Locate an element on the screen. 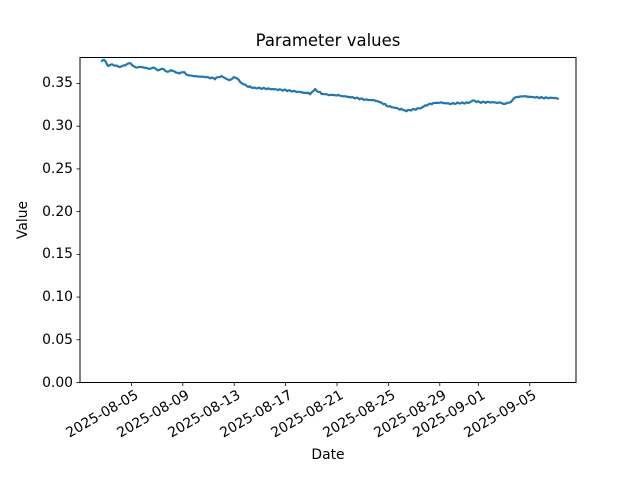 Image resolution: width=640 pixels, height=480 pixels. y-tick-label: 0.05 is located at coordinates (57, 339).